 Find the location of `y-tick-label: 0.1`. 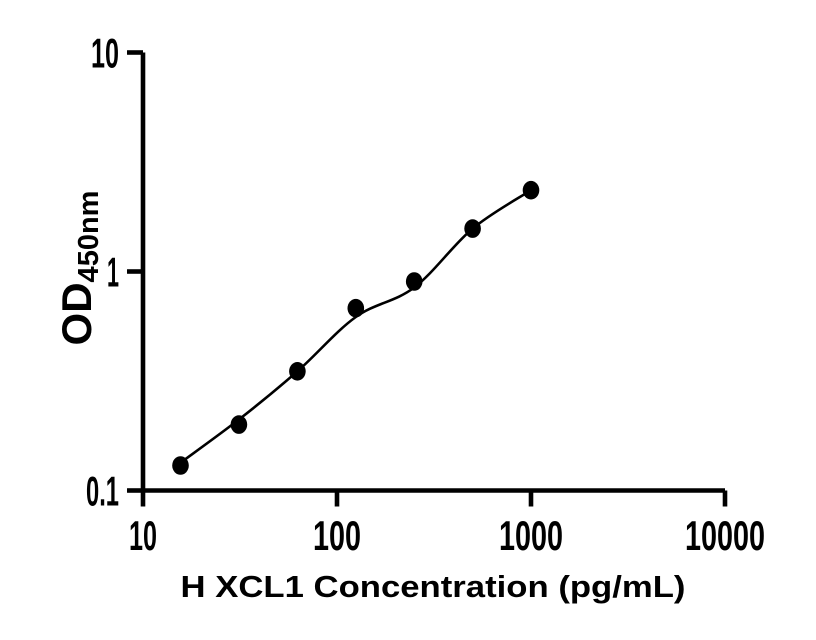

y-tick-label: 0.1 is located at coordinates (102, 491).